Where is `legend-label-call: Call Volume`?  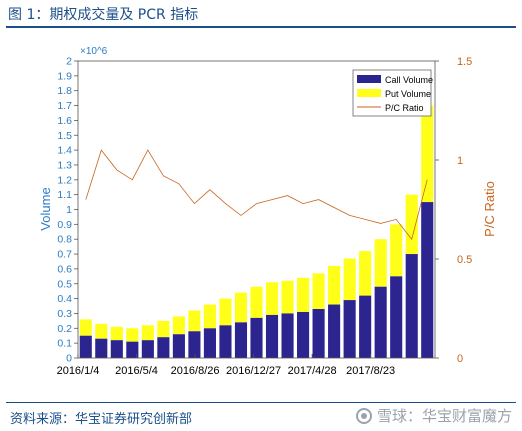
legend-label-call: Call Volume is located at coordinates (409, 80).